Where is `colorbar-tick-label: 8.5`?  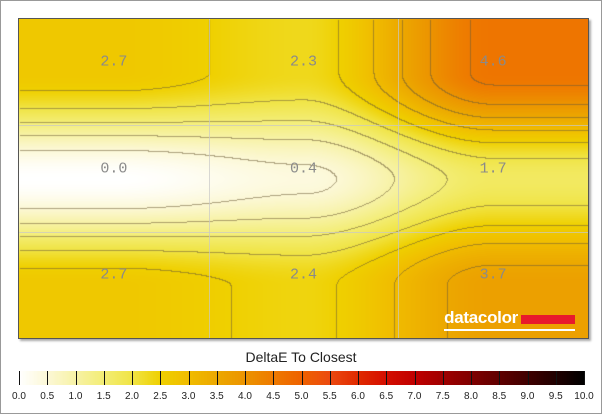
colorbar-tick-label: 8.5 is located at coordinates (499, 396).